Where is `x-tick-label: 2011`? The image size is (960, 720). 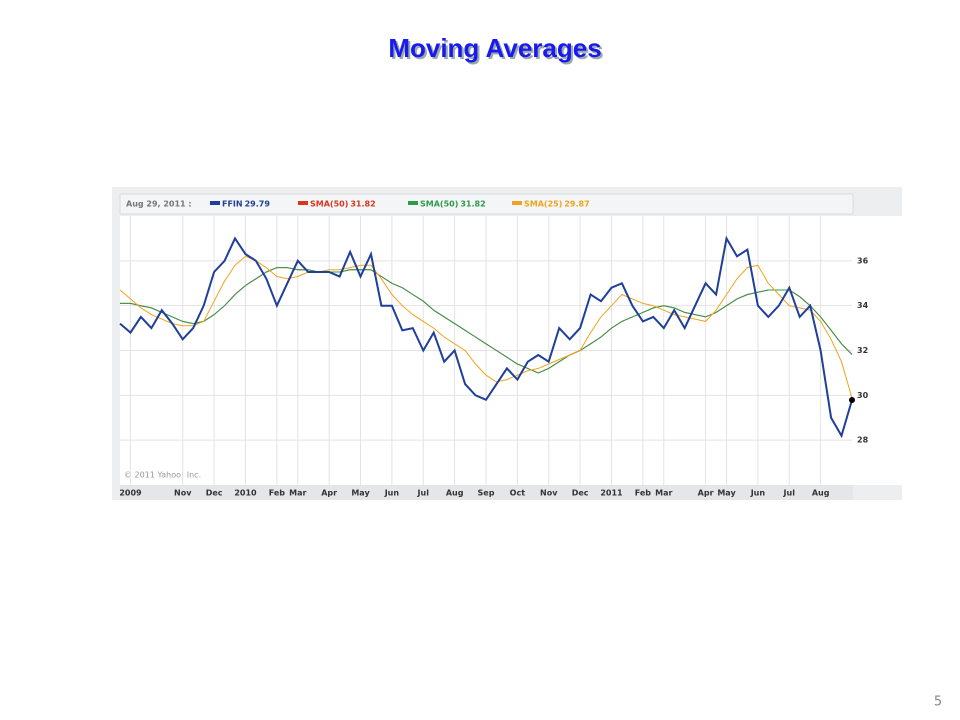 x-tick-label: 2011 is located at coordinates (611, 493).